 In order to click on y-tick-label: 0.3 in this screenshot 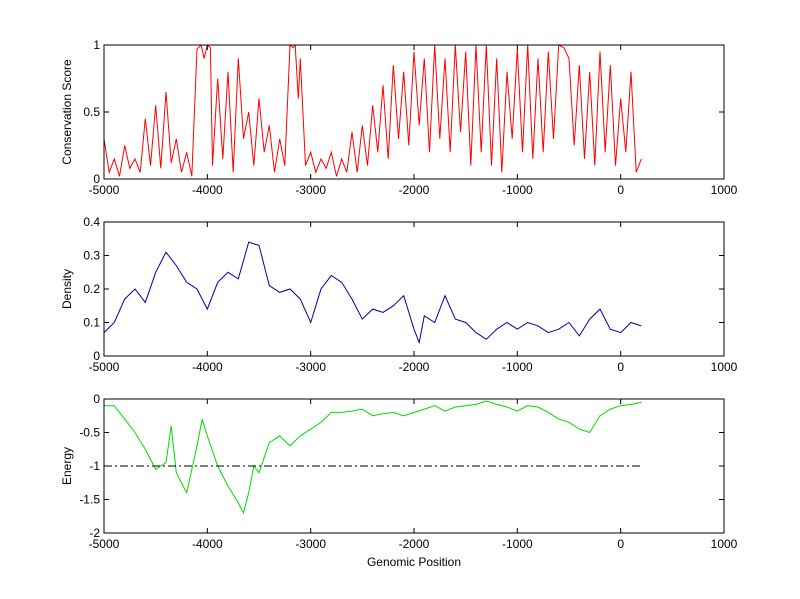, I will do `click(91, 256)`.